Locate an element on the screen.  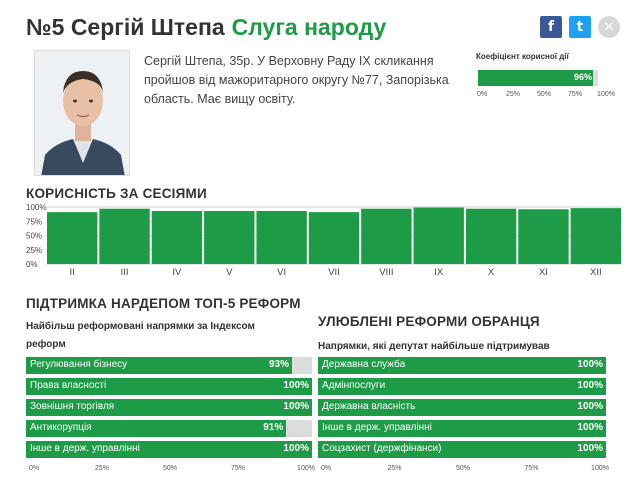
page-title: №5 Сергій Штепа Слуга народу is located at coordinates (206, 29).